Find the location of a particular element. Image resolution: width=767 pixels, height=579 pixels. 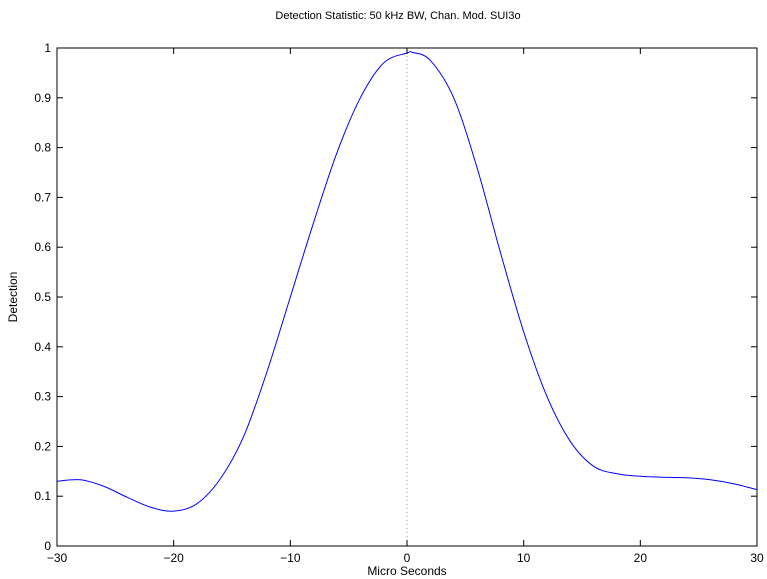

y-tick-label: 0.8 is located at coordinates (42, 148).